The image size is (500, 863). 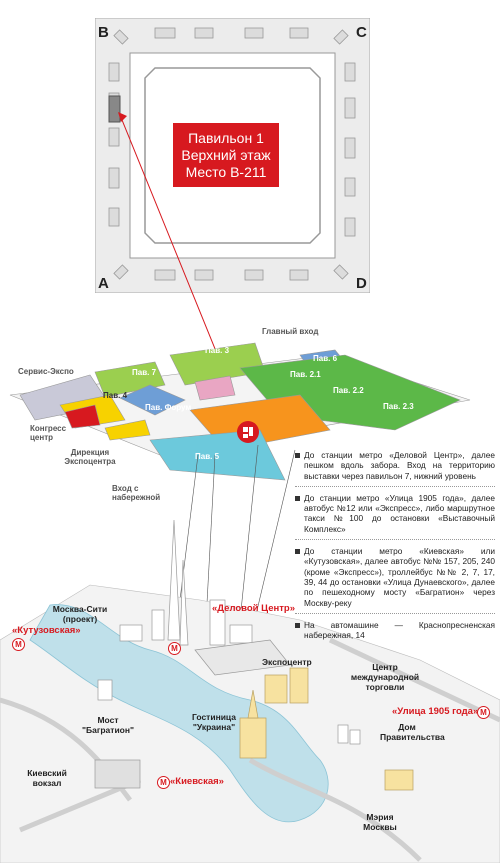 What do you see at coordinates (435, 711) in the screenshot?
I see `metro-1905-label: «Улица 1905 года»` at bounding box center [435, 711].